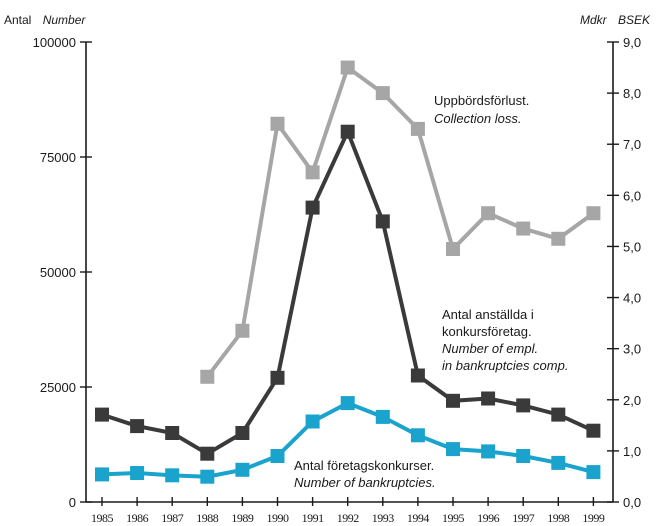 The width and height of the screenshot is (656, 526). What do you see at coordinates (632, 400) in the screenshot?
I see `right-tick-label: 2,0` at bounding box center [632, 400].